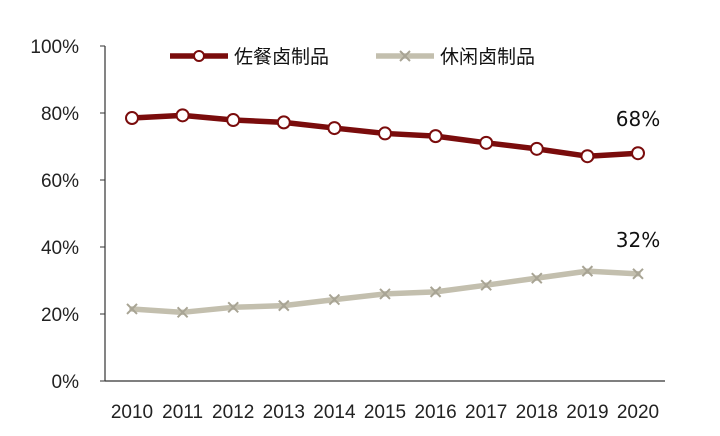 This screenshot has height=436, width=720. What do you see at coordinates (537, 412) in the screenshot?
I see `x-tick-label: 2018` at bounding box center [537, 412].